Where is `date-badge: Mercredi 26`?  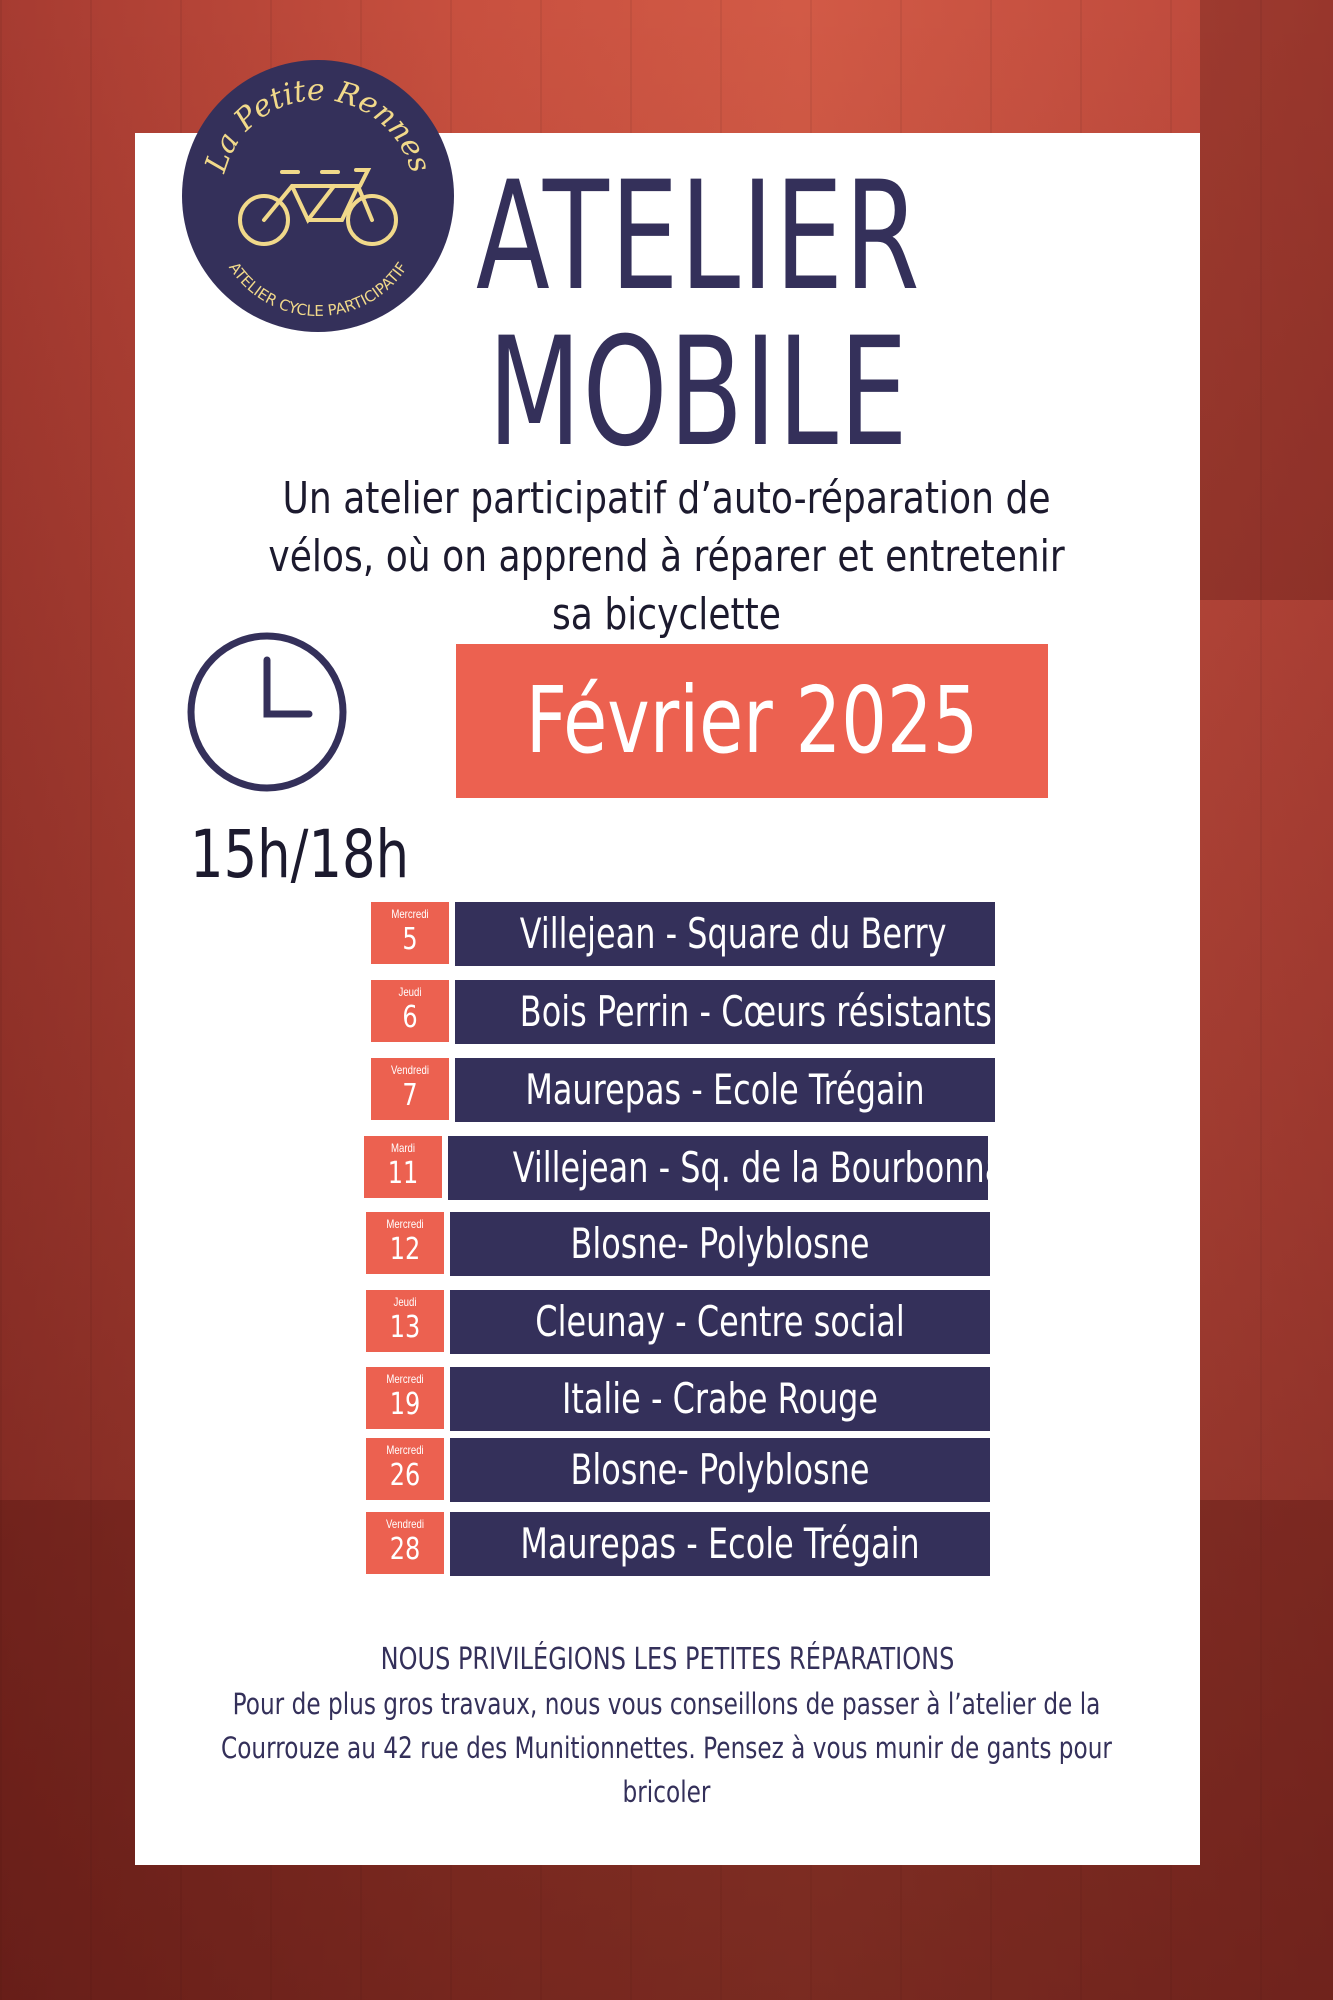 date-badge: Mercredi 26 is located at coordinates (405, 1469).